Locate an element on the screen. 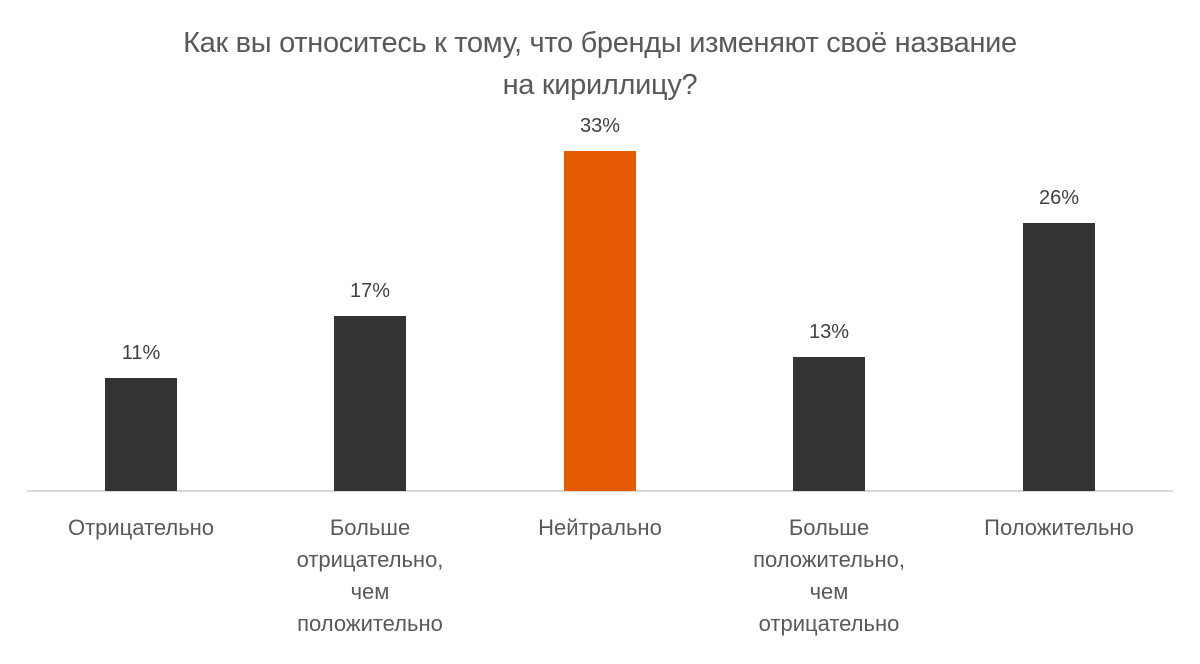 This screenshot has width=1200, height=664. category-label: Положительно is located at coordinates (1059, 528).